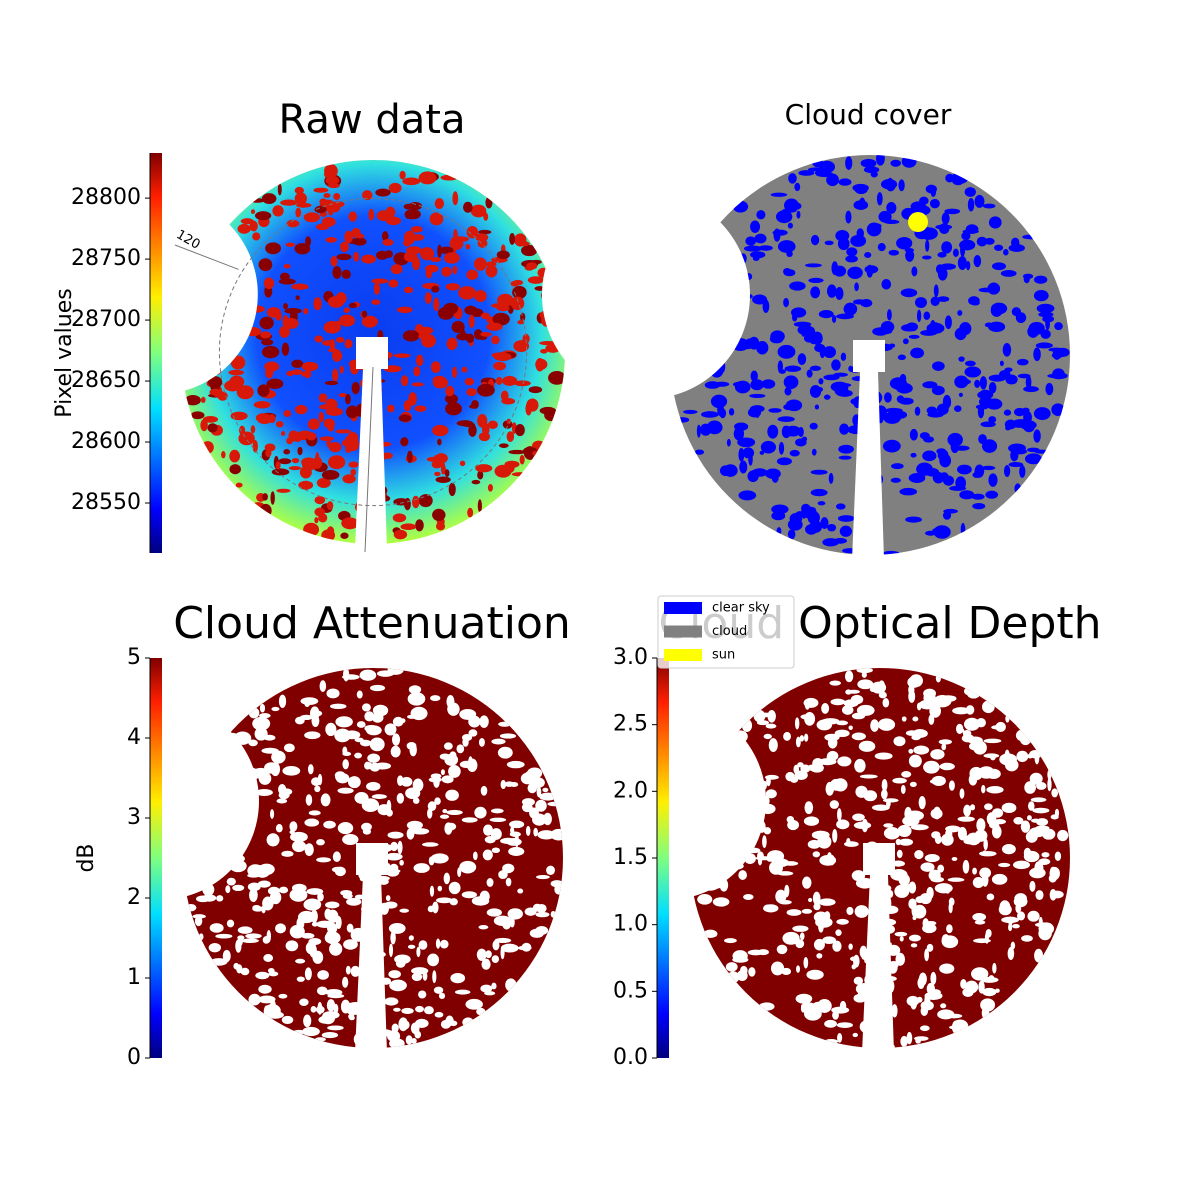  Describe the element at coordinates (106, 502) in the screenshot. I see `colorbar-tick-label: 28550` at that location.